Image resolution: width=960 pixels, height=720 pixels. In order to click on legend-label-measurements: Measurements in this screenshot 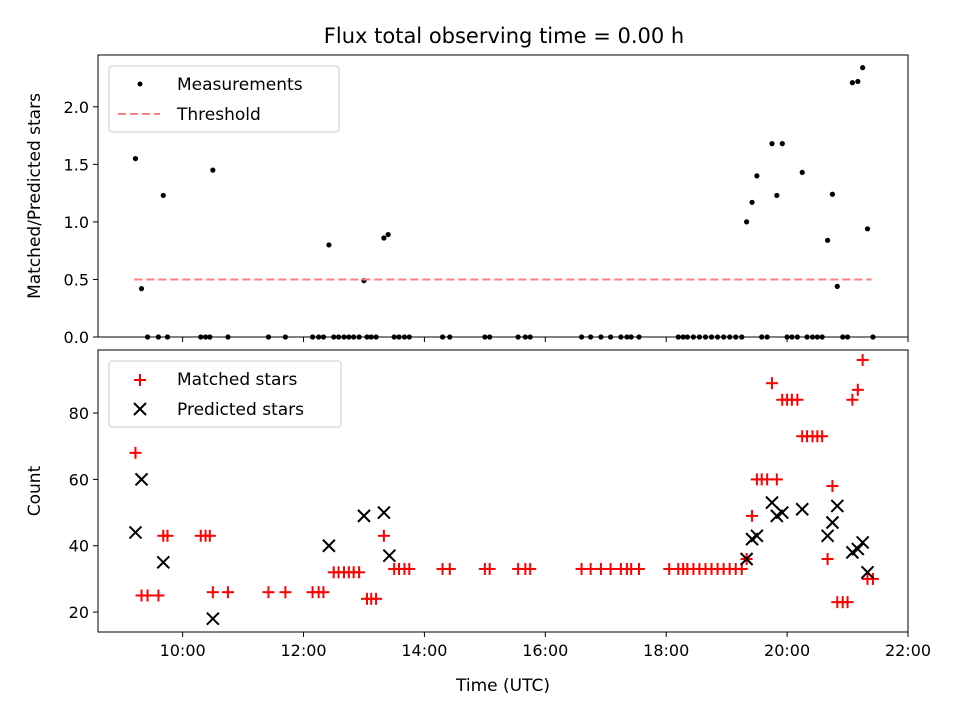, I will do `click(240, 85)`.